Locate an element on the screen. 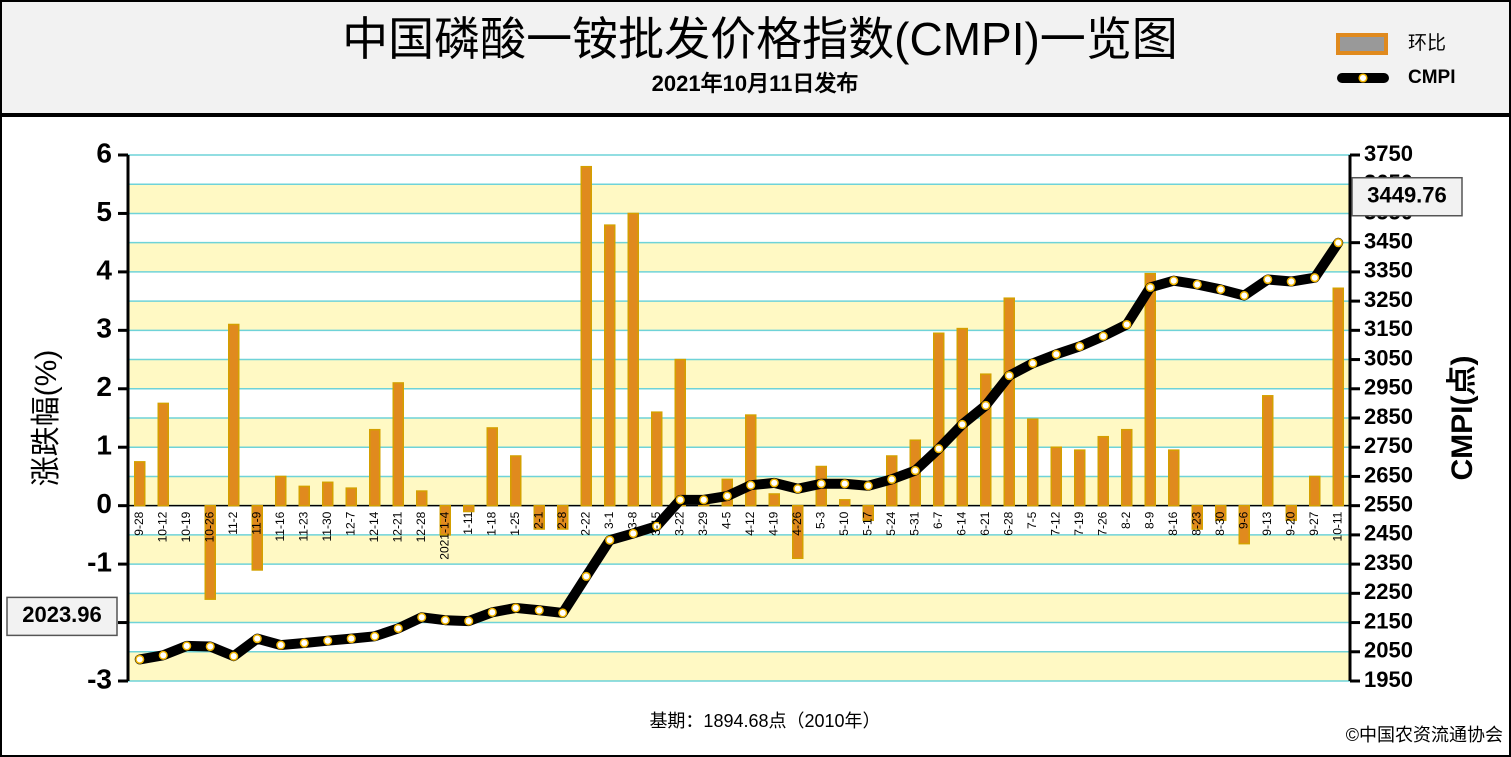 The image size is (1511, 757). x-tick-label: 7-5 is located at coordinates (1032, 520).